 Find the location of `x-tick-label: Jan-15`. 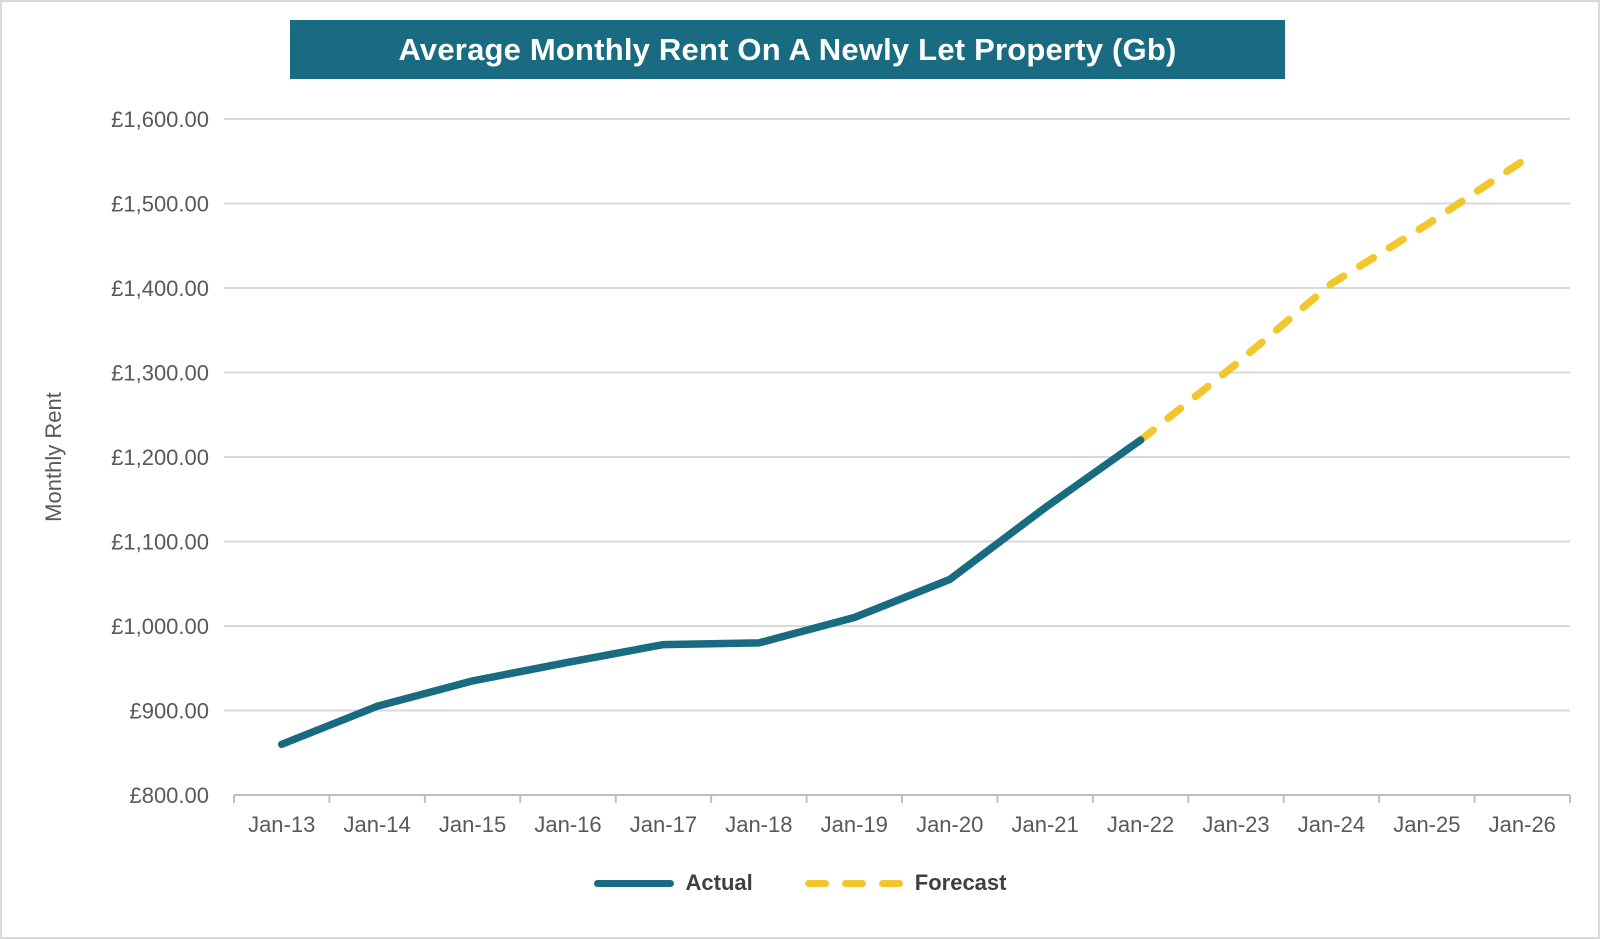

x-tick-label: Jan-15 is located at coordinates (472, 824).